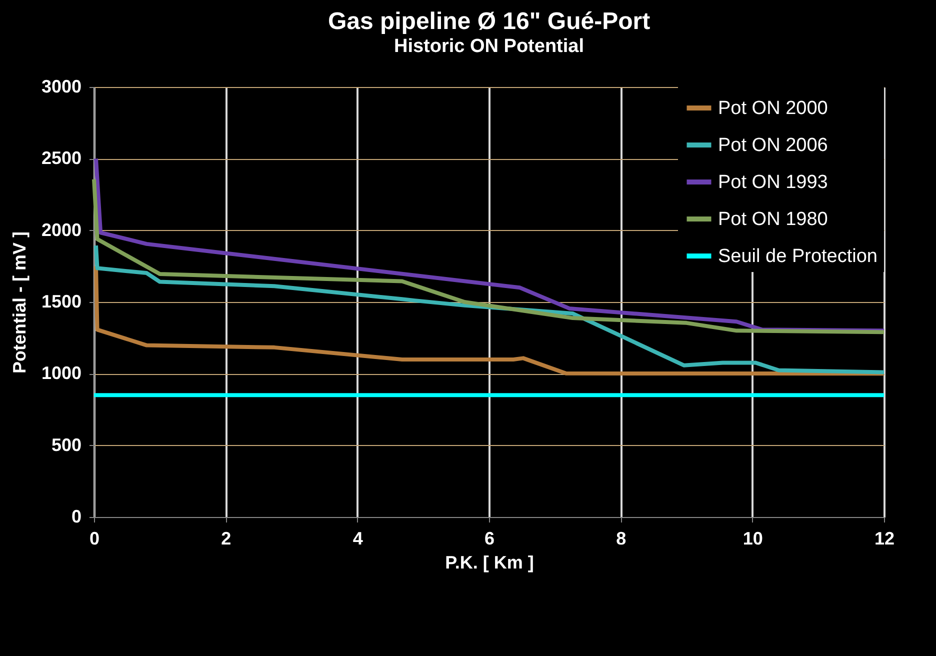 The image size is (936, 656). Describe the element at coordinates (61, 302) in the screenshot. I see `y-tick-label: 1500` at that location.